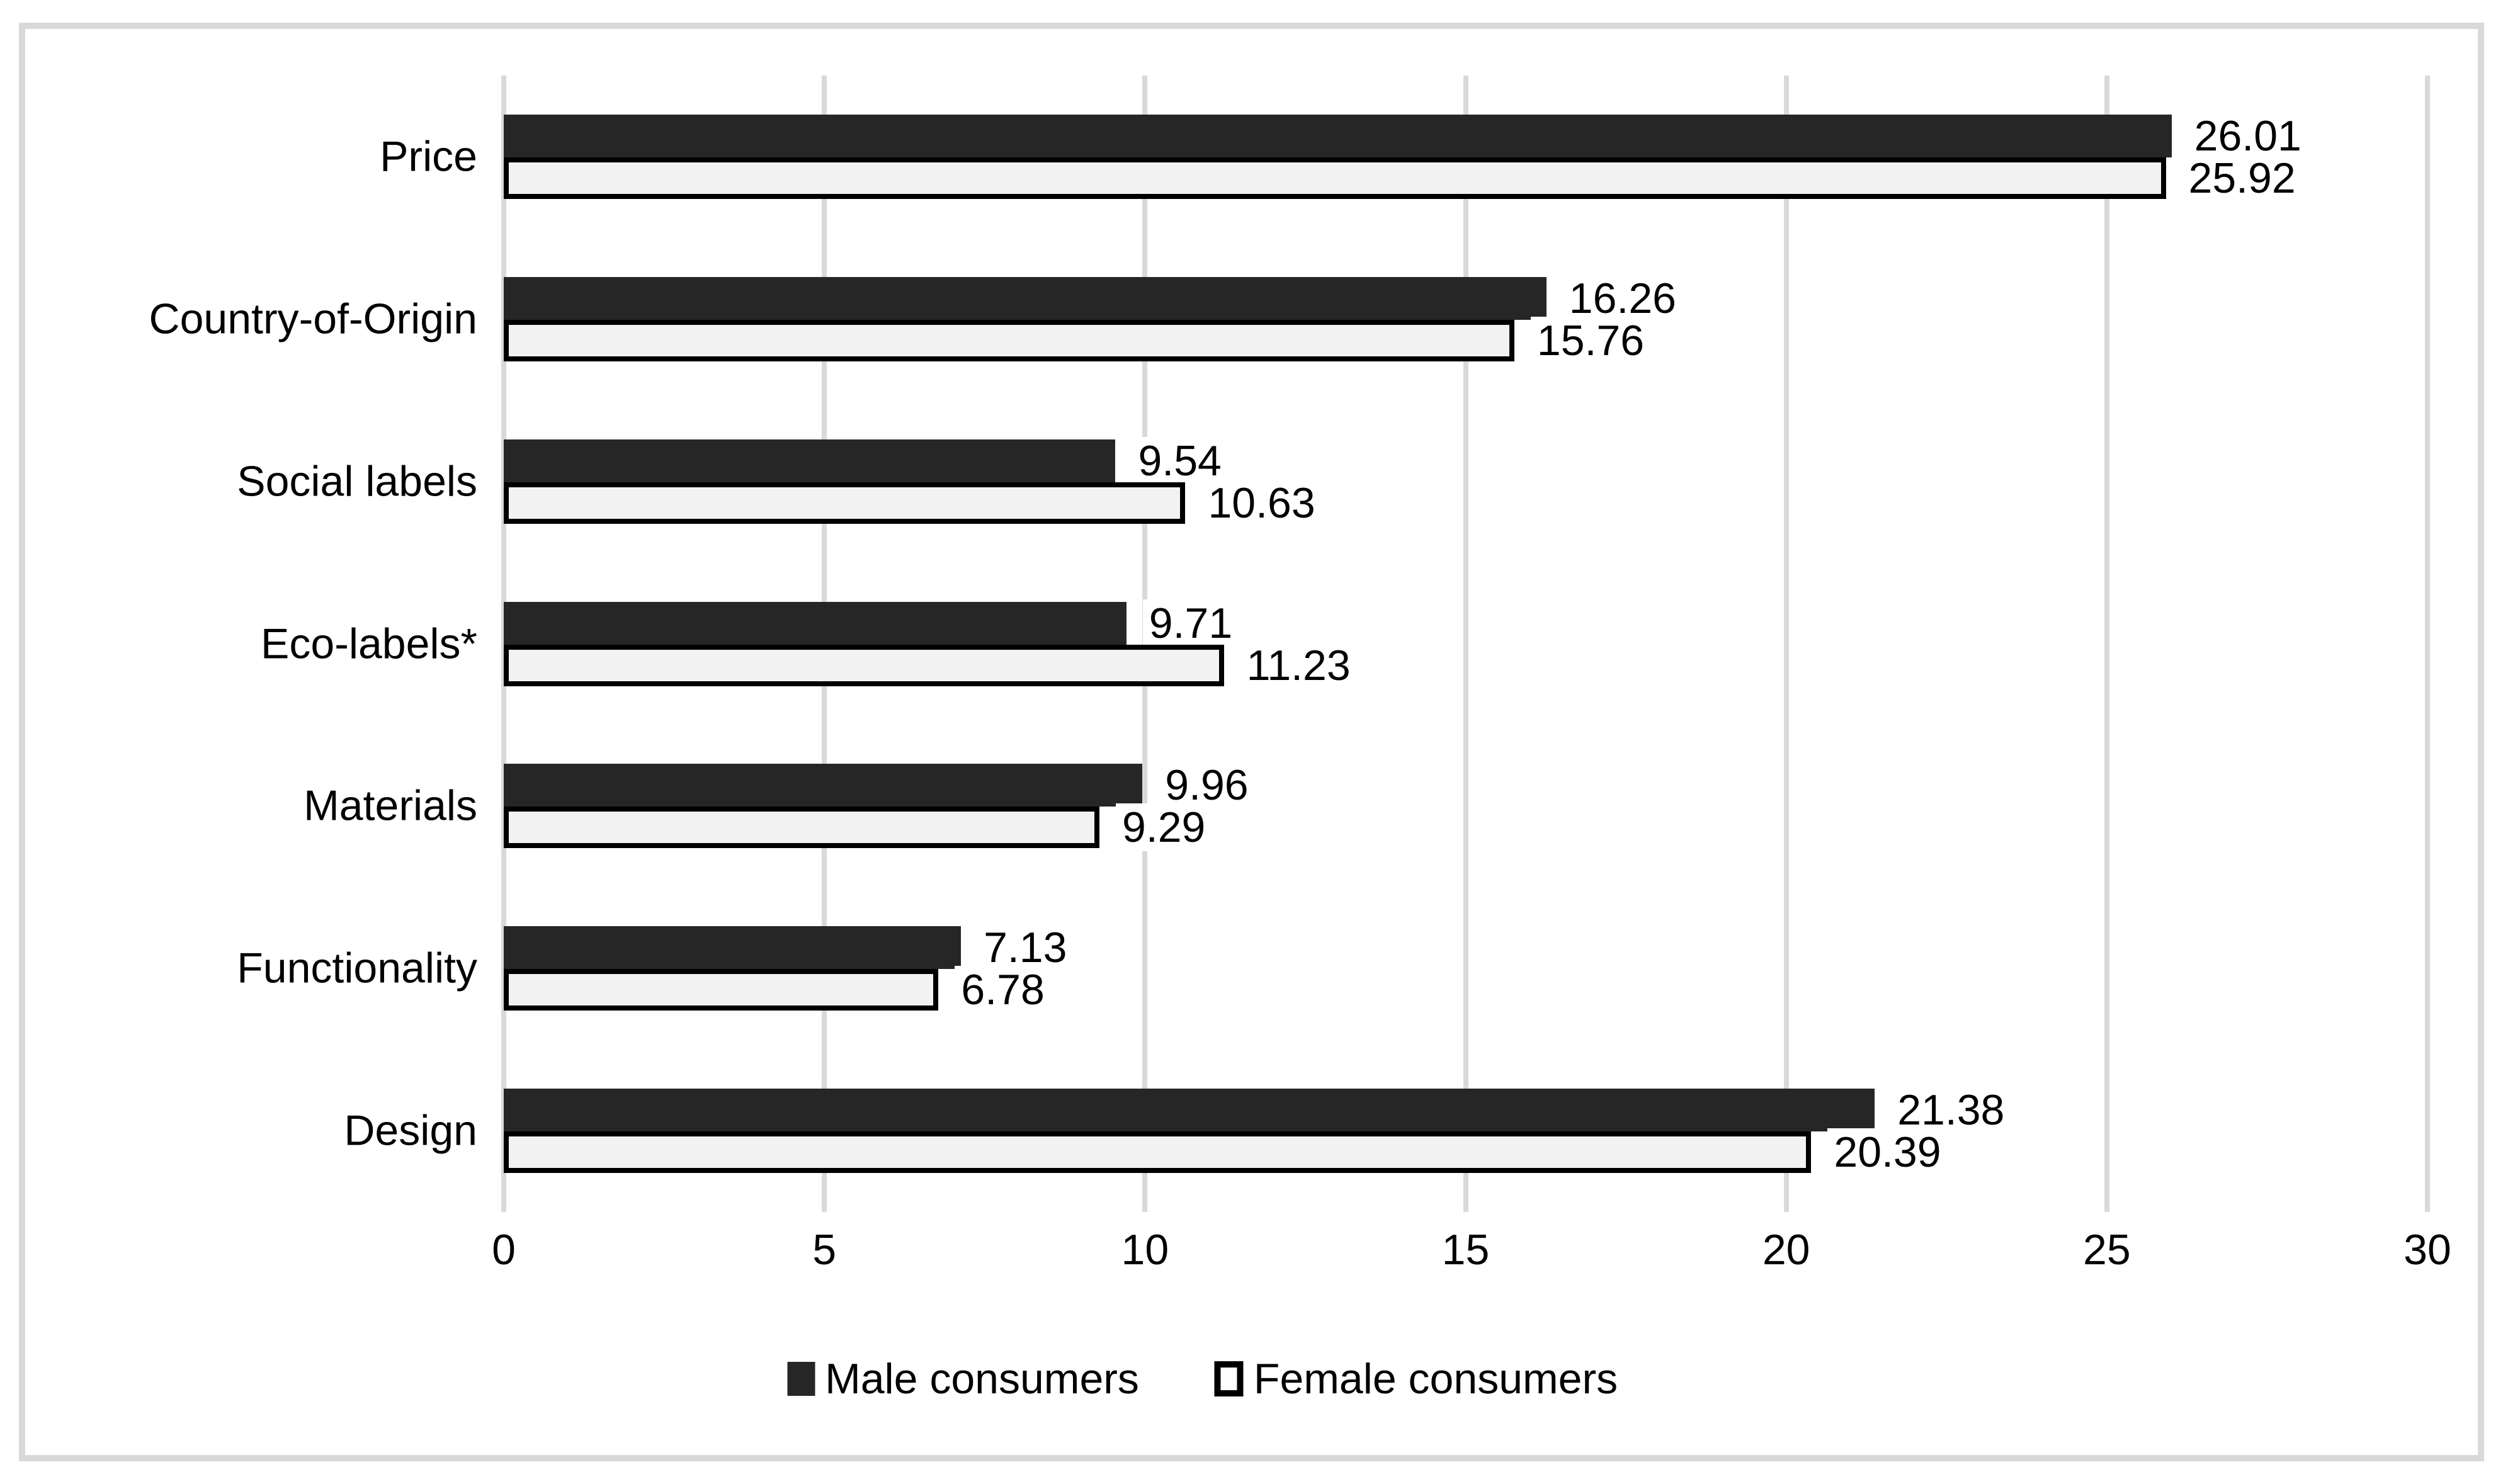  I want to click on category-row-social-labels: Social labels 9.54 10.63, so click(1332, 481).